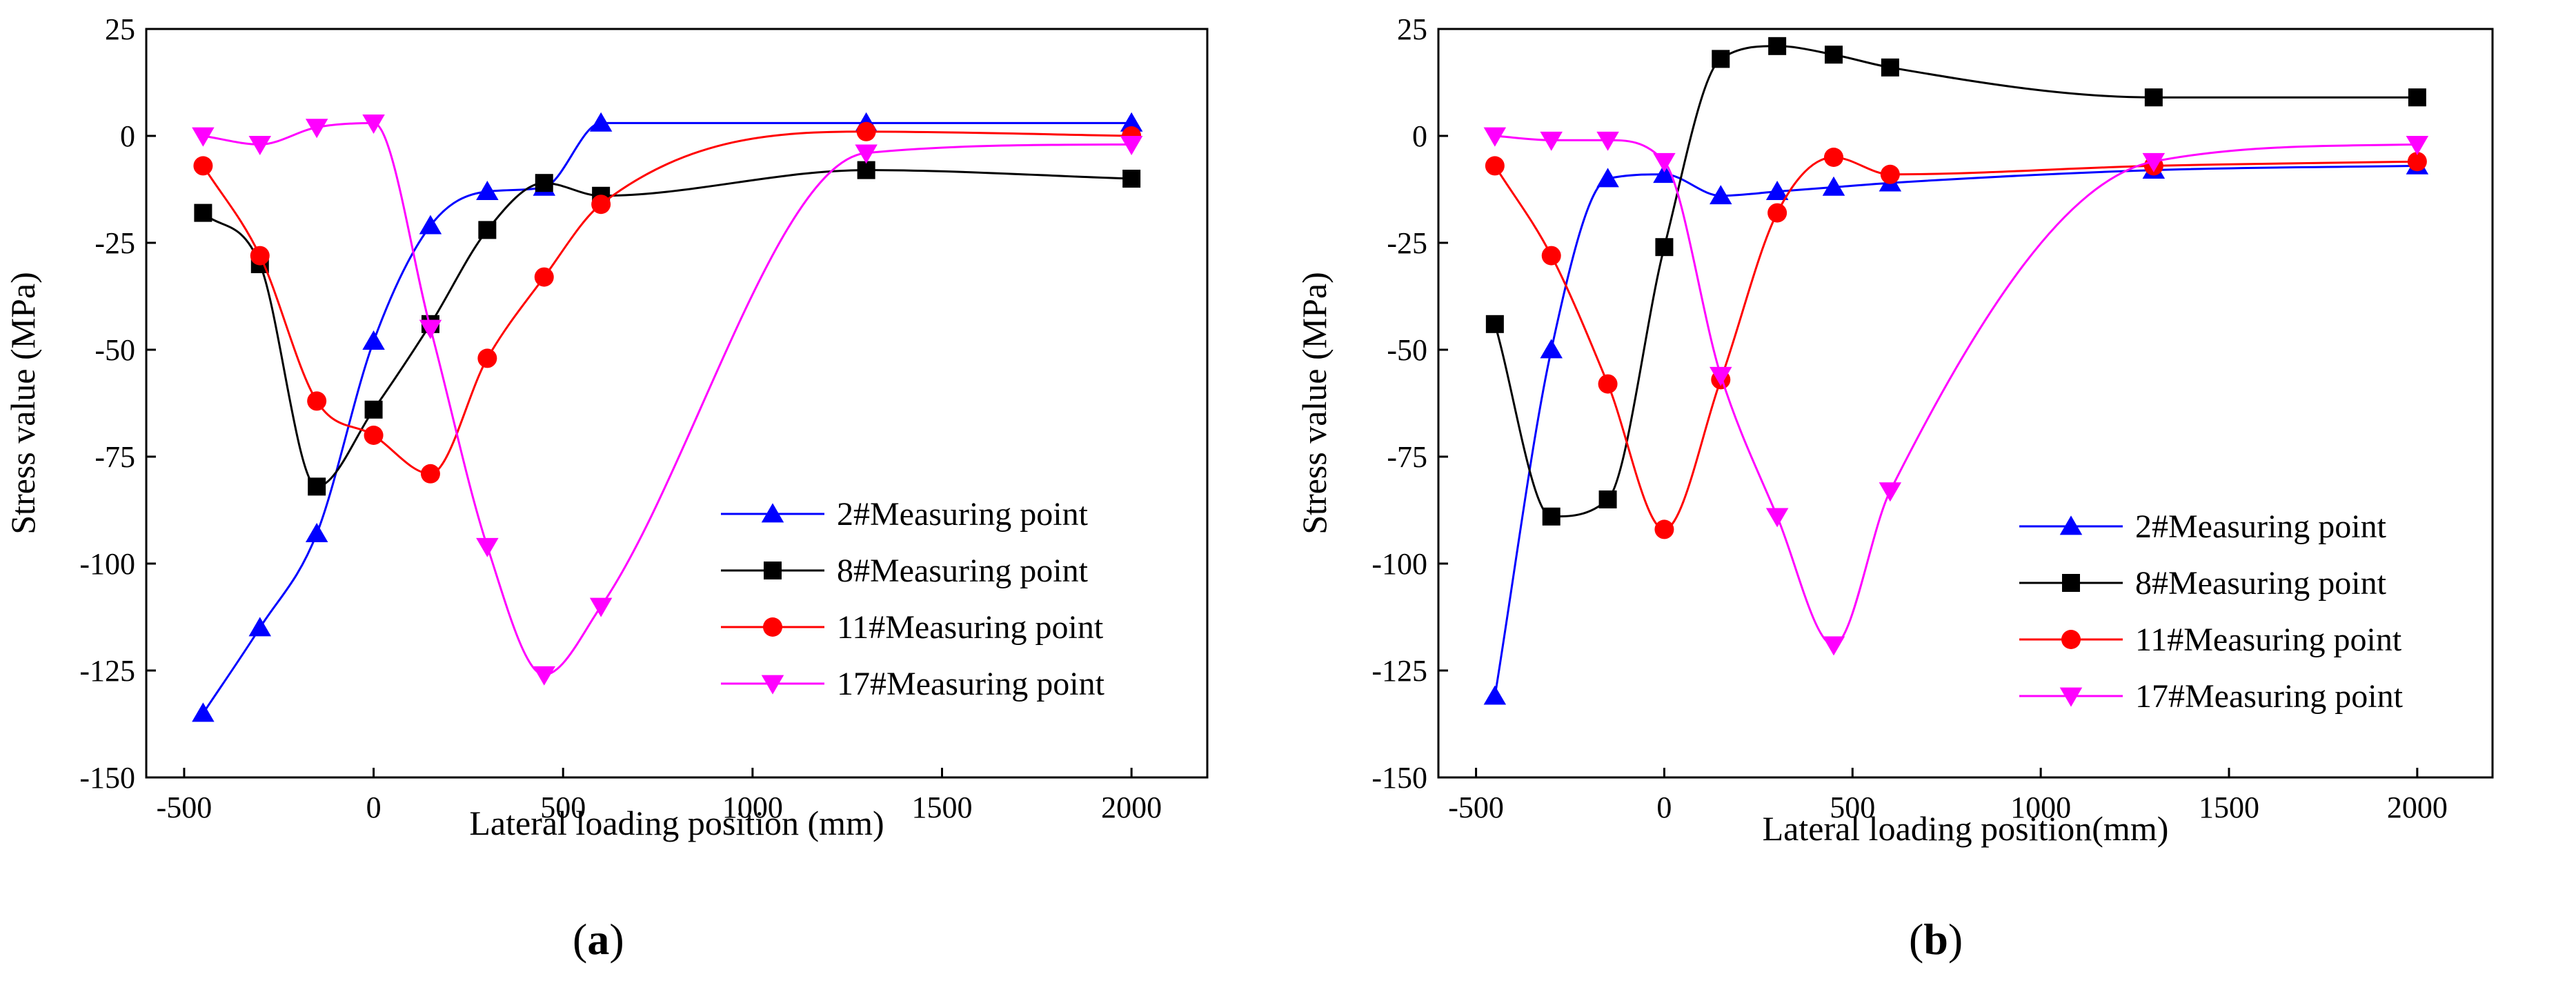  What do you see at coordinates (1314, 403) in the screenshot?
I see `y-axis-label: Stress value (MPa)` at bounding box center [1314, 403].